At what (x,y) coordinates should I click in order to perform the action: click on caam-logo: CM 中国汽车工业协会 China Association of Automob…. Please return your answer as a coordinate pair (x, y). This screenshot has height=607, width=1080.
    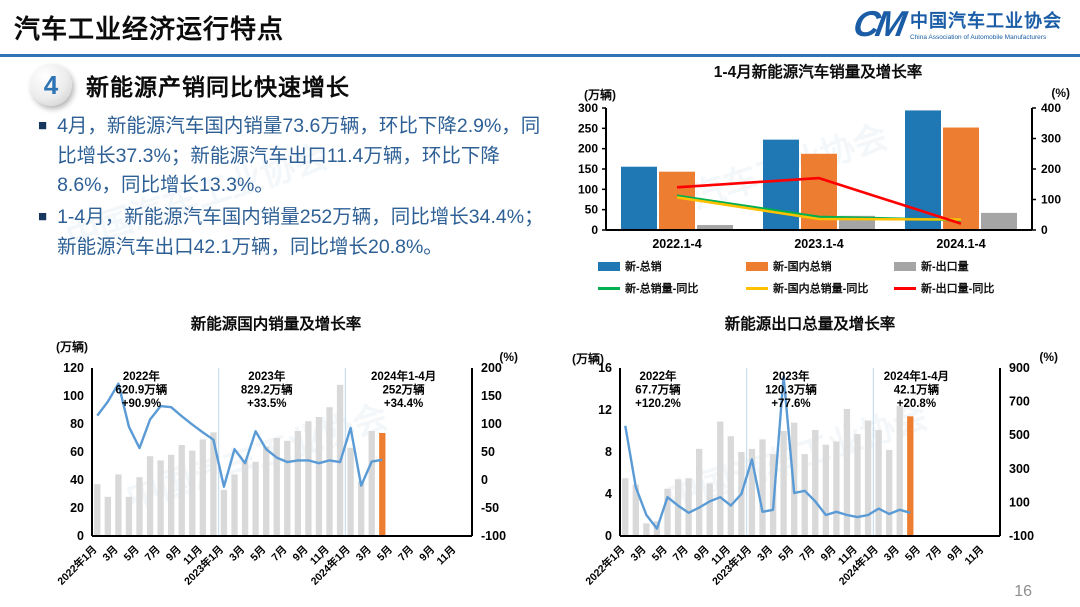
    Looking at the image, I should click on (956, 23).